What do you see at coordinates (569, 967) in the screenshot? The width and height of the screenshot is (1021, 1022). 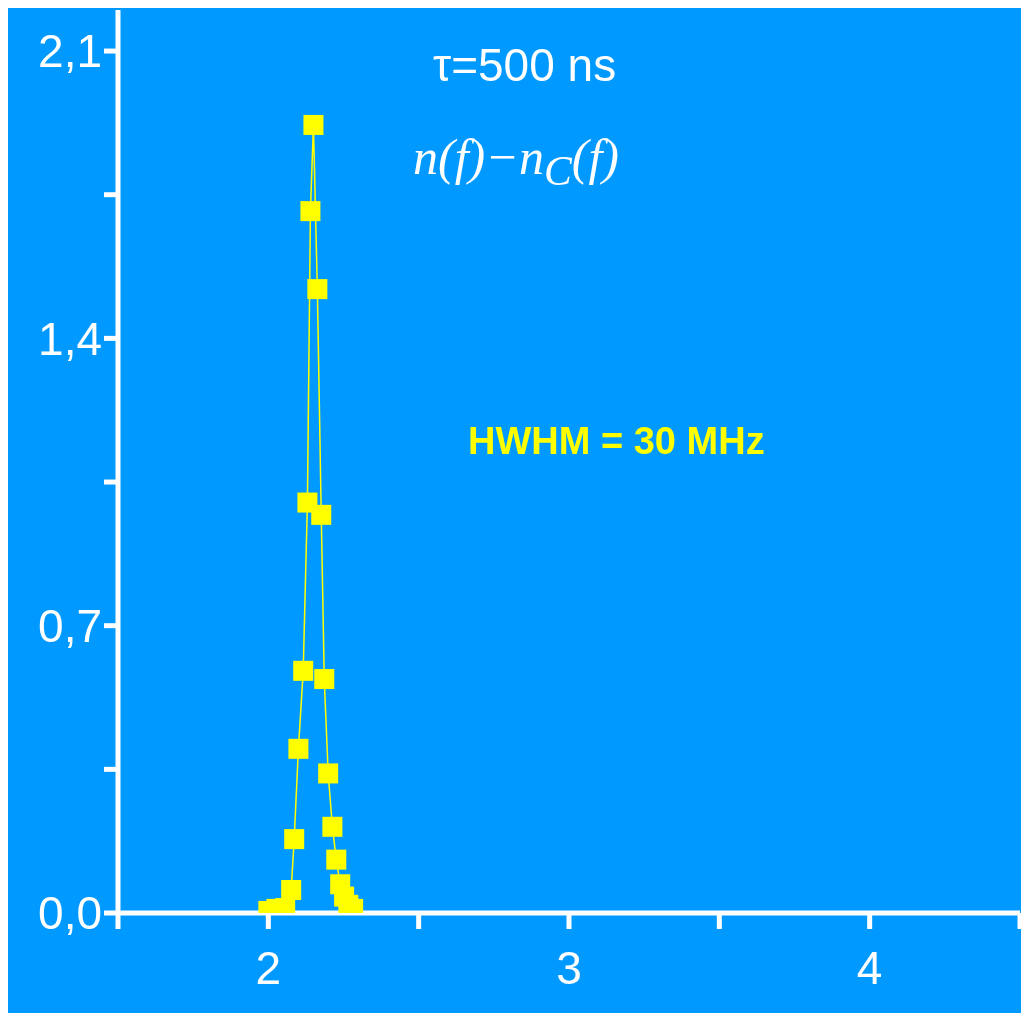 I see `x-tick-label: 3` at bounding box center [569, 967].